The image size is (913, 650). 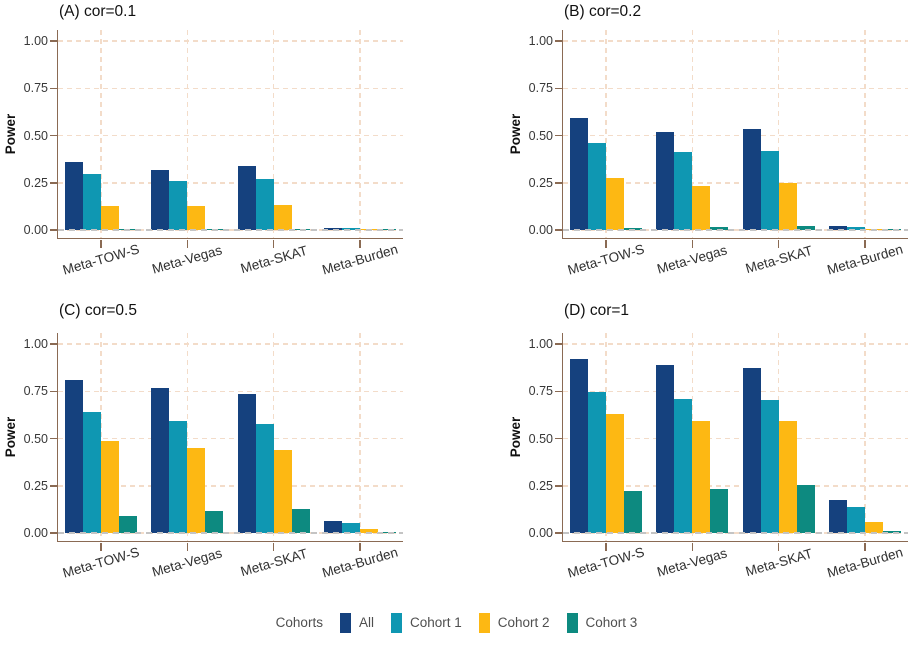 I want to click on legend-item-cohort-1: Cohort 1, so click(x=426, y=622).